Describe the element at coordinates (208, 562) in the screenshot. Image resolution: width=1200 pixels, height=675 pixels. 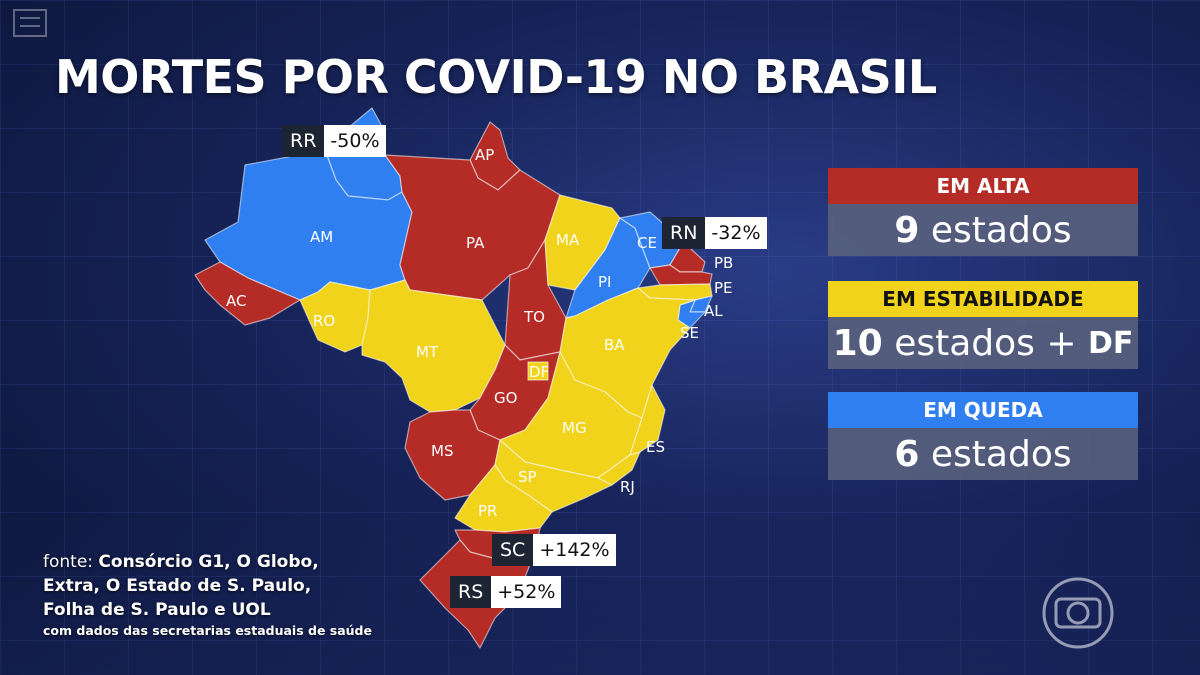
I see `source-line1-text: Consórcio G1, O Globo,` at that location.